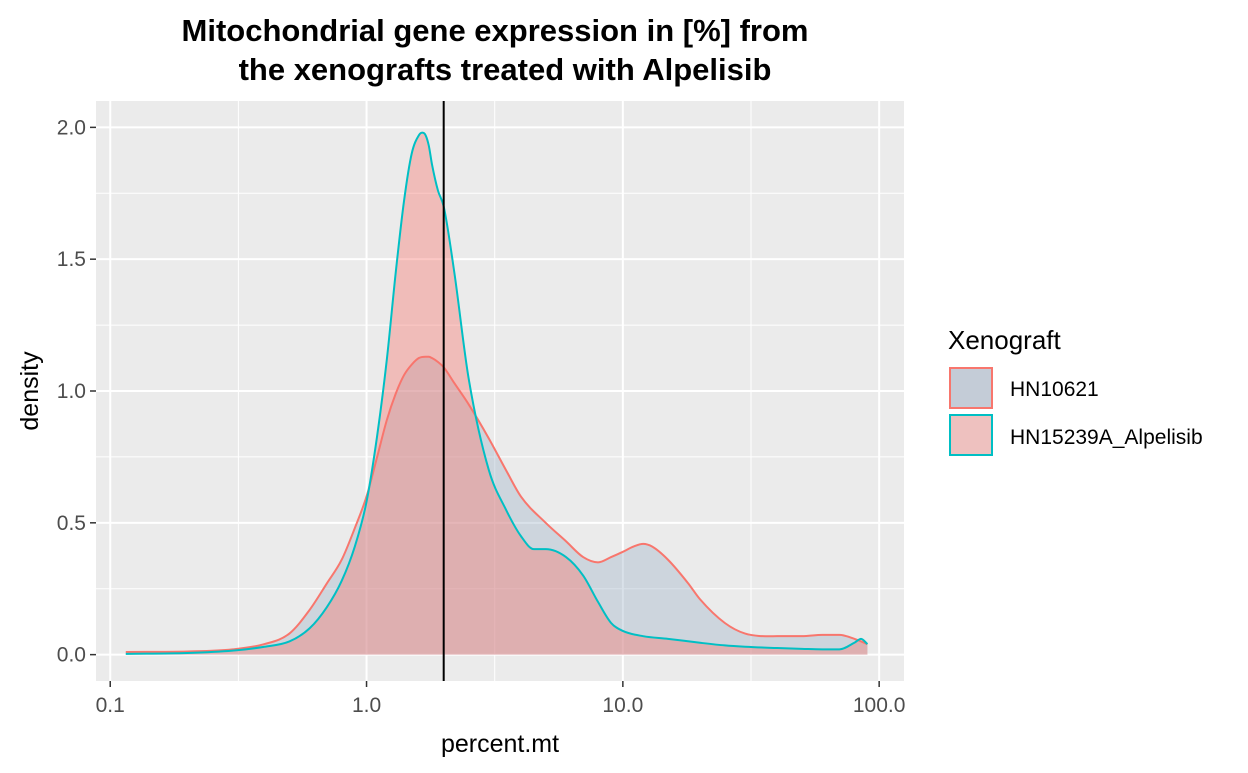 The height and width of the screenshot is (773, 1248). I want to click on y-tick-label: 0.0, so click(71, 655).